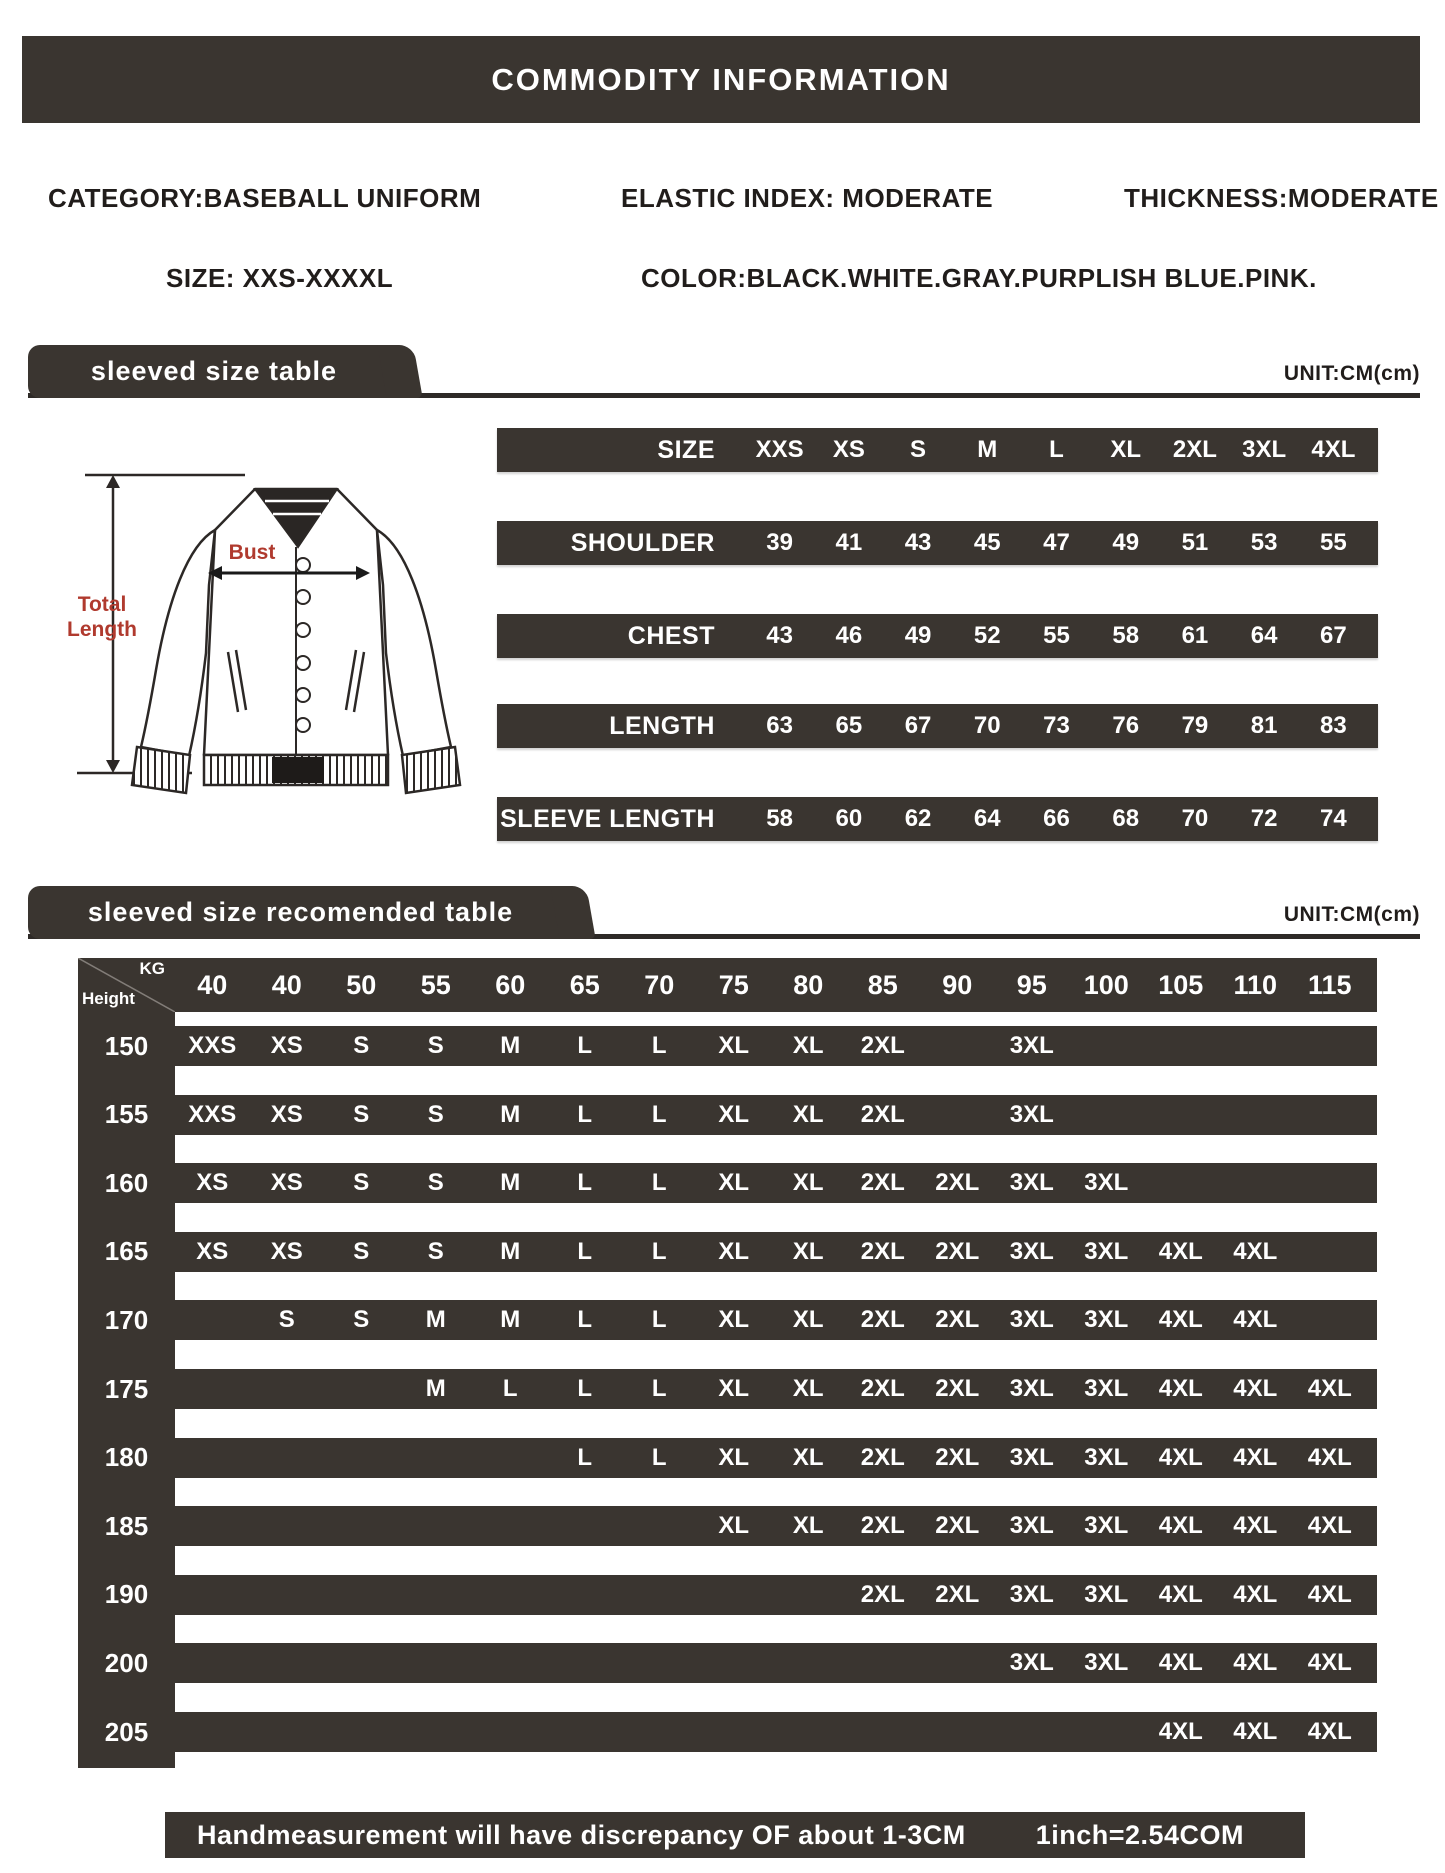 The width and height of the screenshot is (1445, 1873). I want to click on weight-cell: 95, so click(1031, 984).